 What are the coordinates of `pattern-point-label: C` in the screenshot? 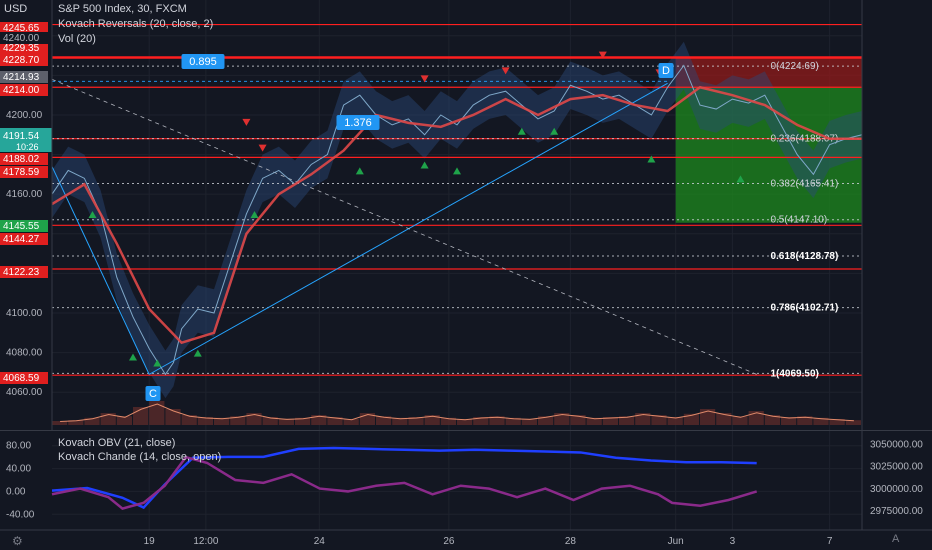 It's located at (153, 394).